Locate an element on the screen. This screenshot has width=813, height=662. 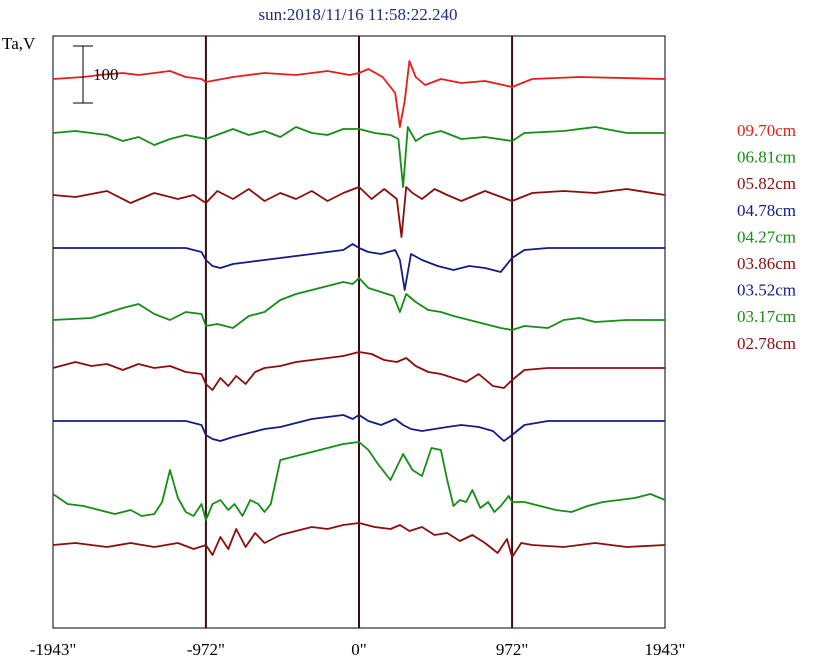
x-tick-labels: -1943" -972" 0" 972" 1943" is located at coordinates (358, 649).